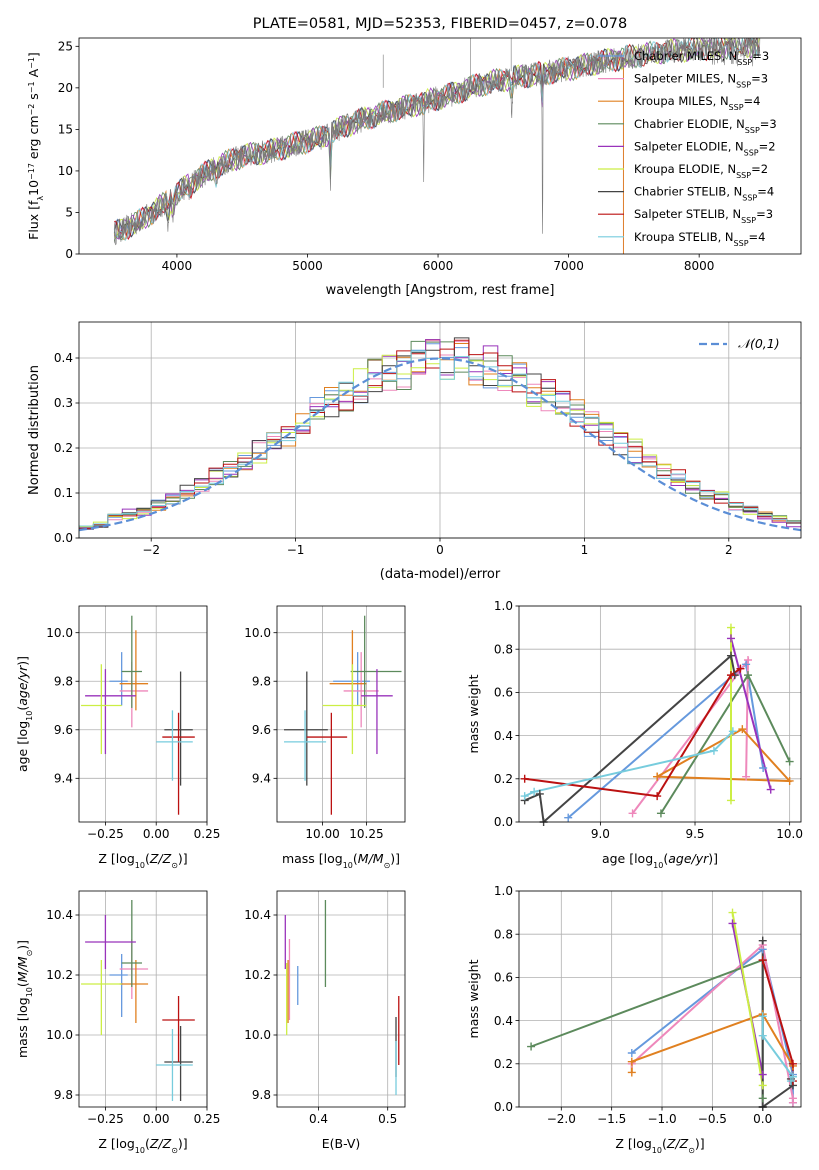 Image resolution: width=819 pixels, height=1170 pixels. Describe the element at coordinates (473, 713) in the screenshot. I see `y-axis-label: mass weight` at that location.